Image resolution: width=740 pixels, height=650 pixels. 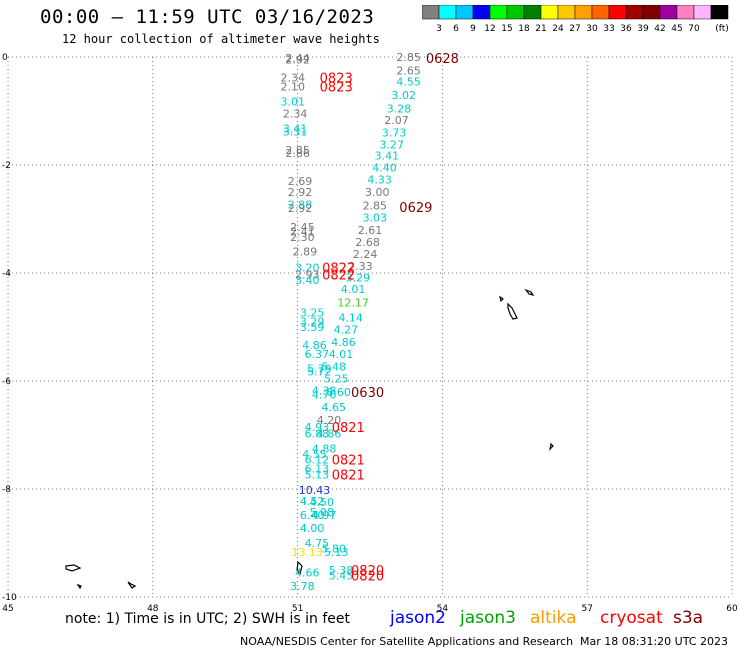 I want to click on wave-height-value: 4.38, so click(x=324, y=391).